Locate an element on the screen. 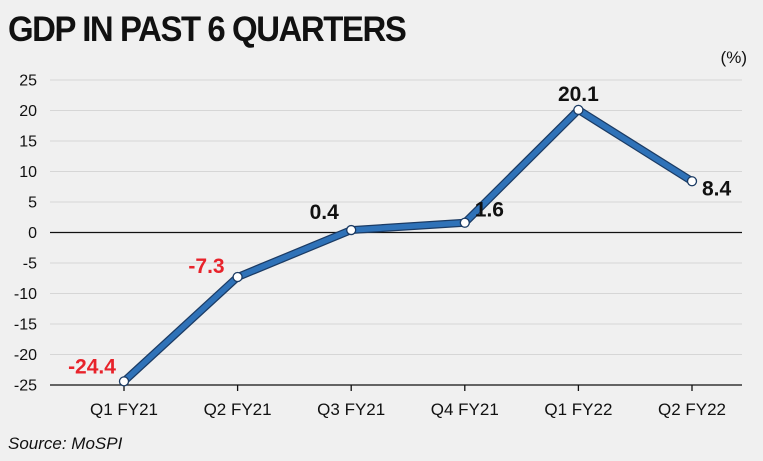 The width and height of the screenshot is (763, 461). x-tick-label: Q4 FY21 is located at coordinates (465, 409).